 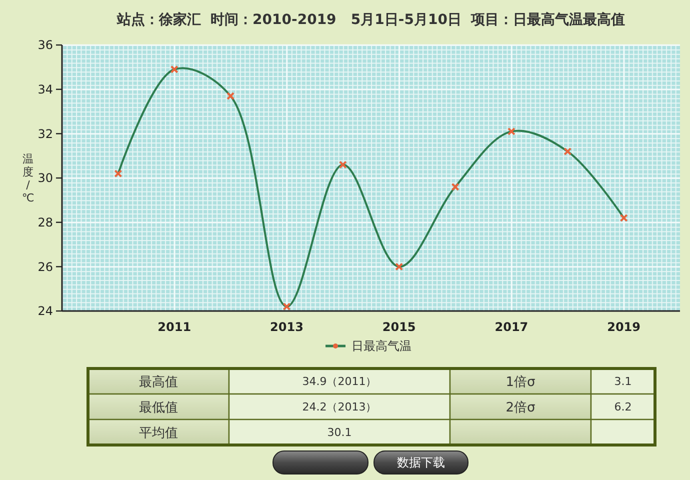 What do you see at coordinates (624, 327) in the screenshot?
I see `x-tick-label: 2019` at bounding box center [624, 327].